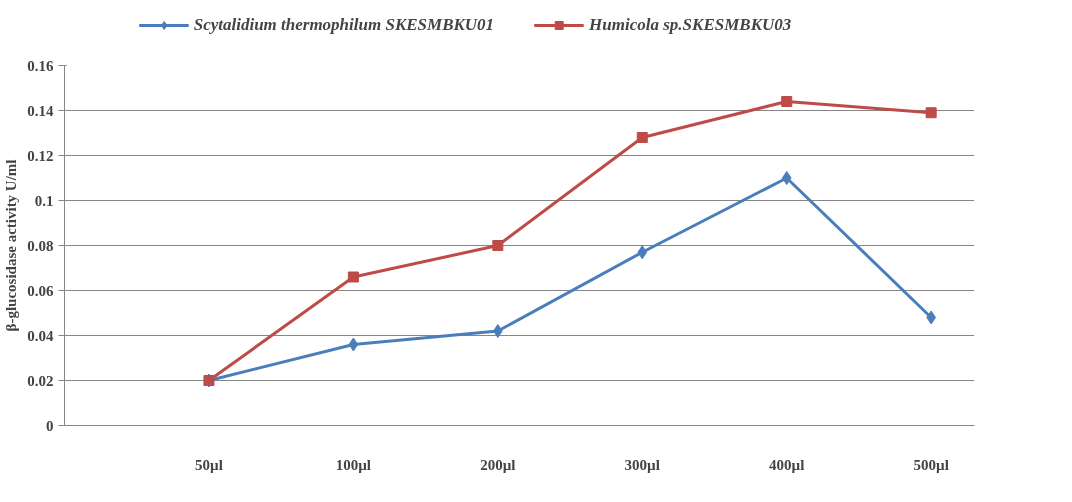 Image resolution: width=1072 pixels, height=502 pixels. What do you see at coordinates (498, 464) in the screenshot?
I see `x-tick-label: 200µl` at bounding box center [498, 464].